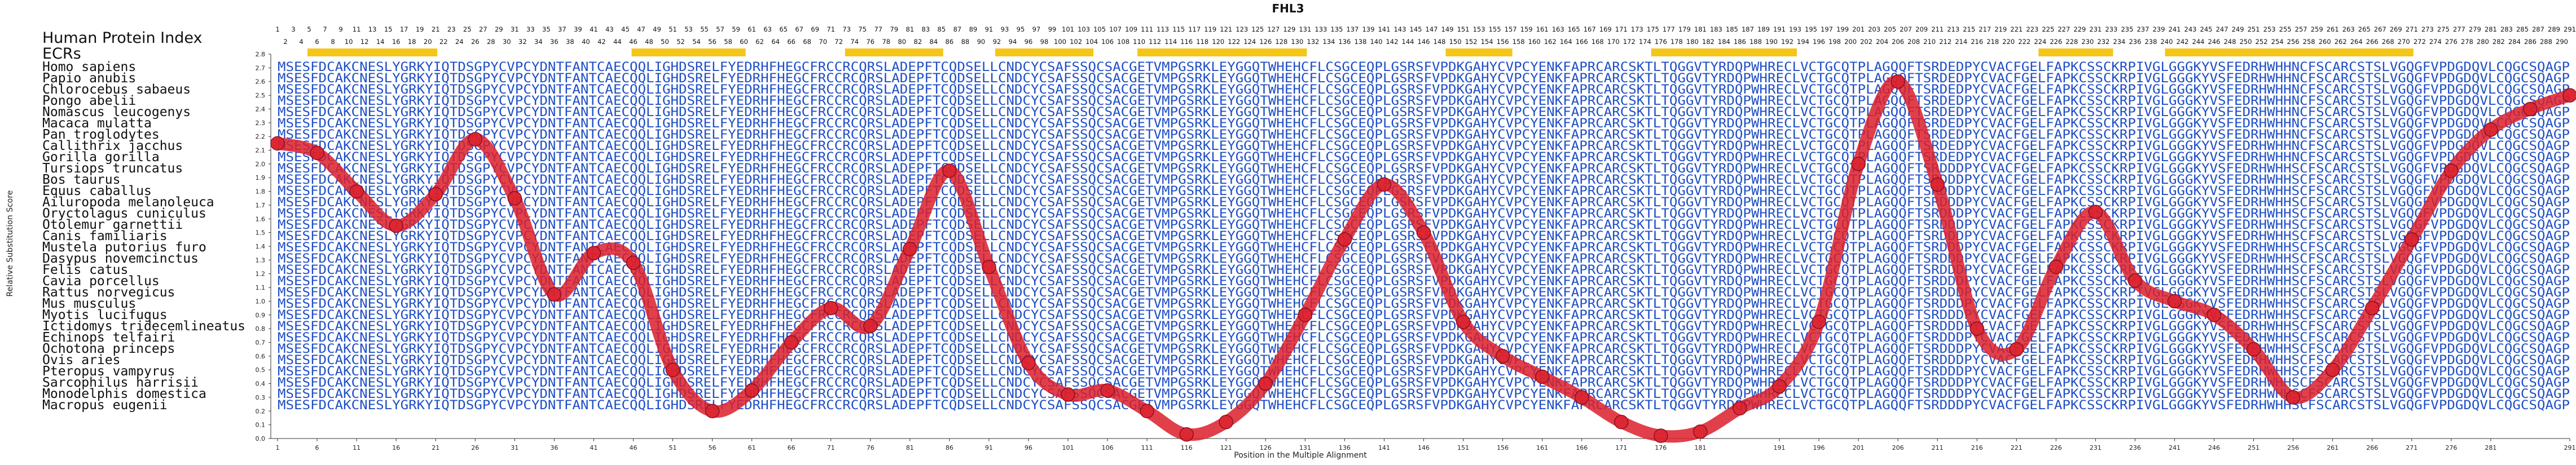  Describe the element at coordinates (278, 447) in the screenshot. I see `x-tick-label: 1` at that location.